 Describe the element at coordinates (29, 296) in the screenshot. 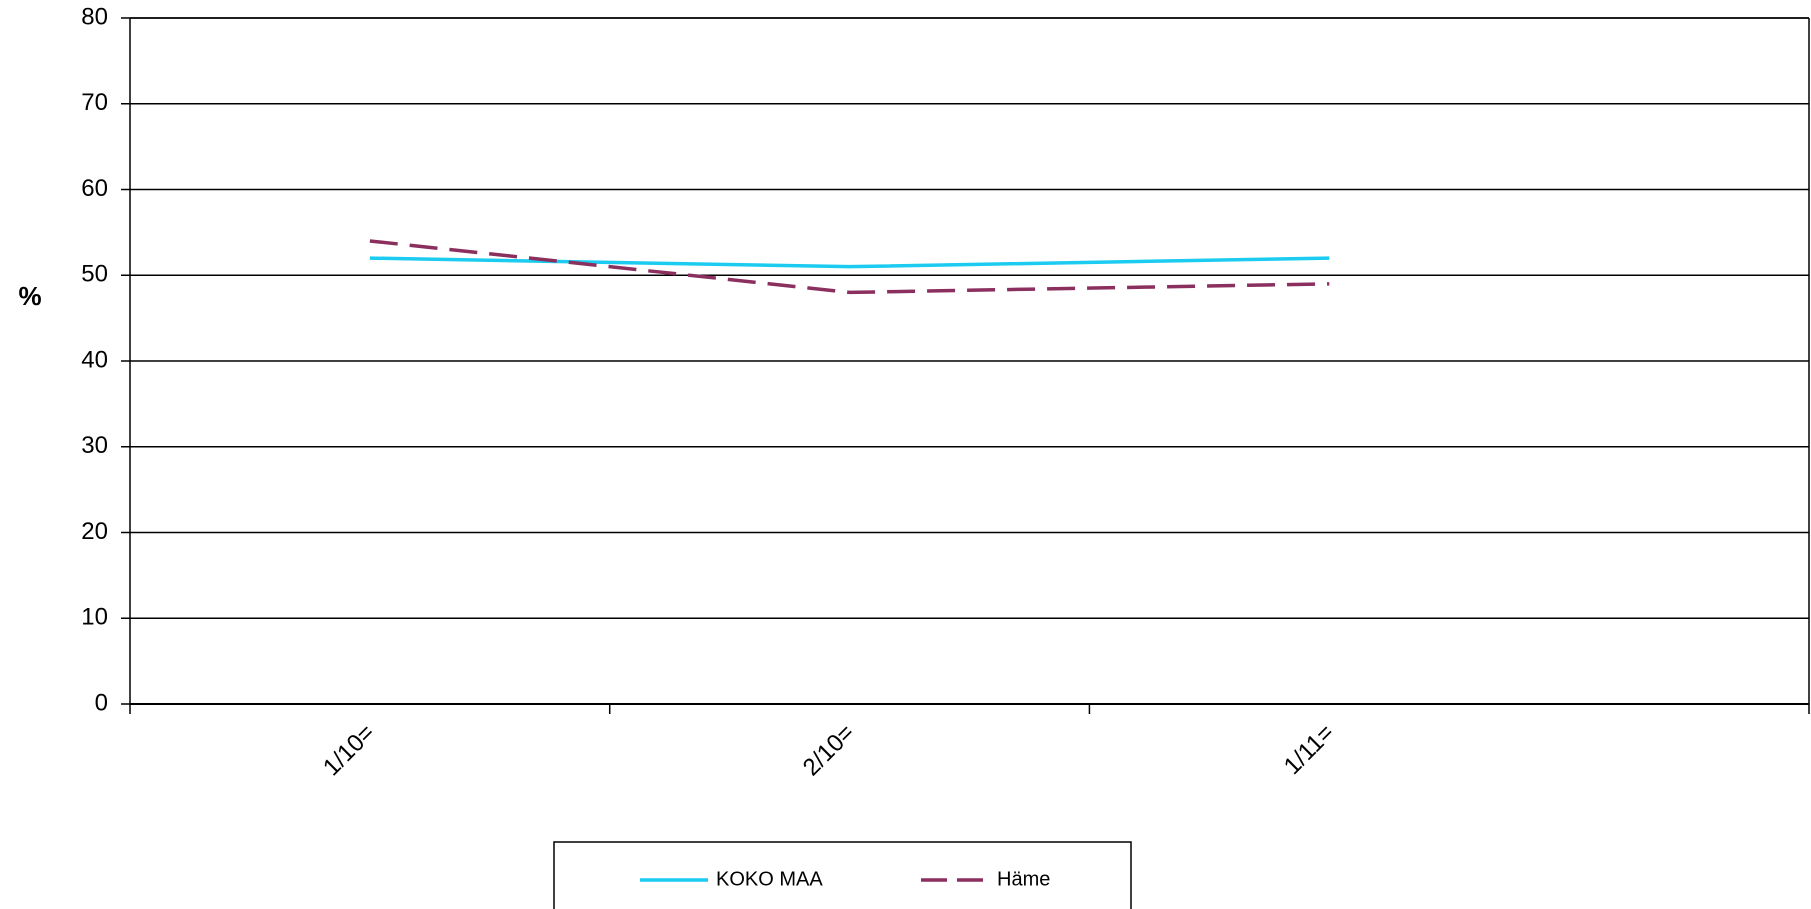

I see `y-axis-label: %` at that location.